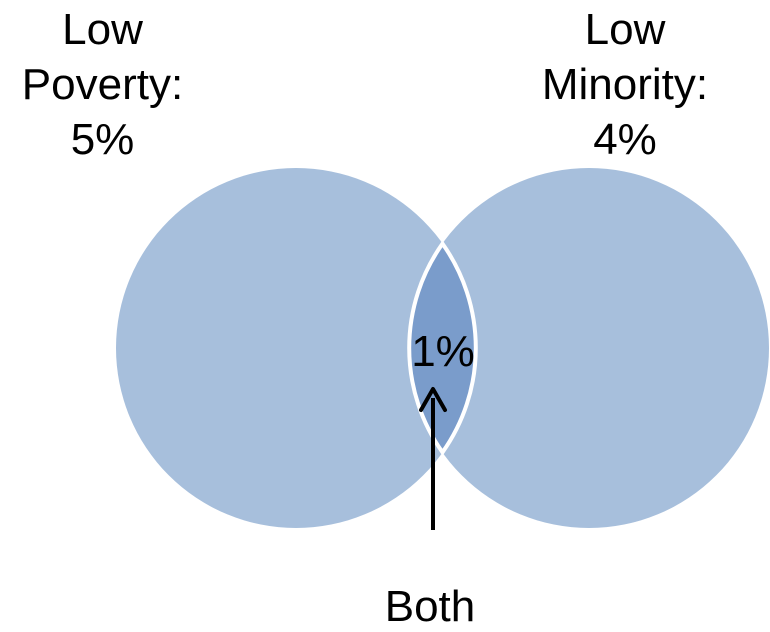 This screenshot has height=632, width=770. Describe the element at coordinates (433, 399) in the screenshot. I see `arrow-up-icon` at that location.